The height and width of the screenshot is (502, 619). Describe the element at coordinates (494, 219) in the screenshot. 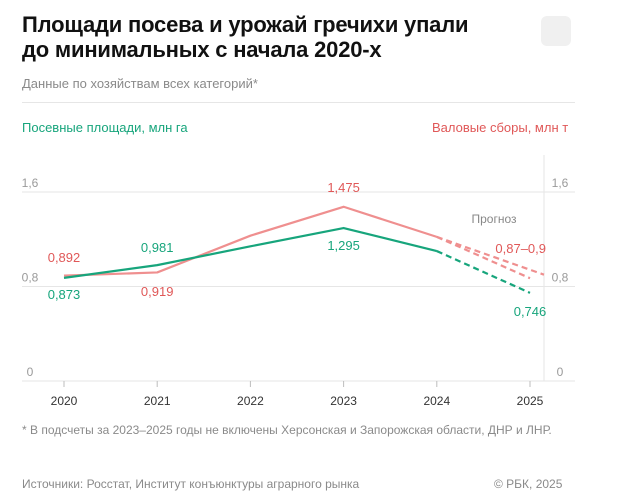

I see `forecast-label: Прогноз` at that location.